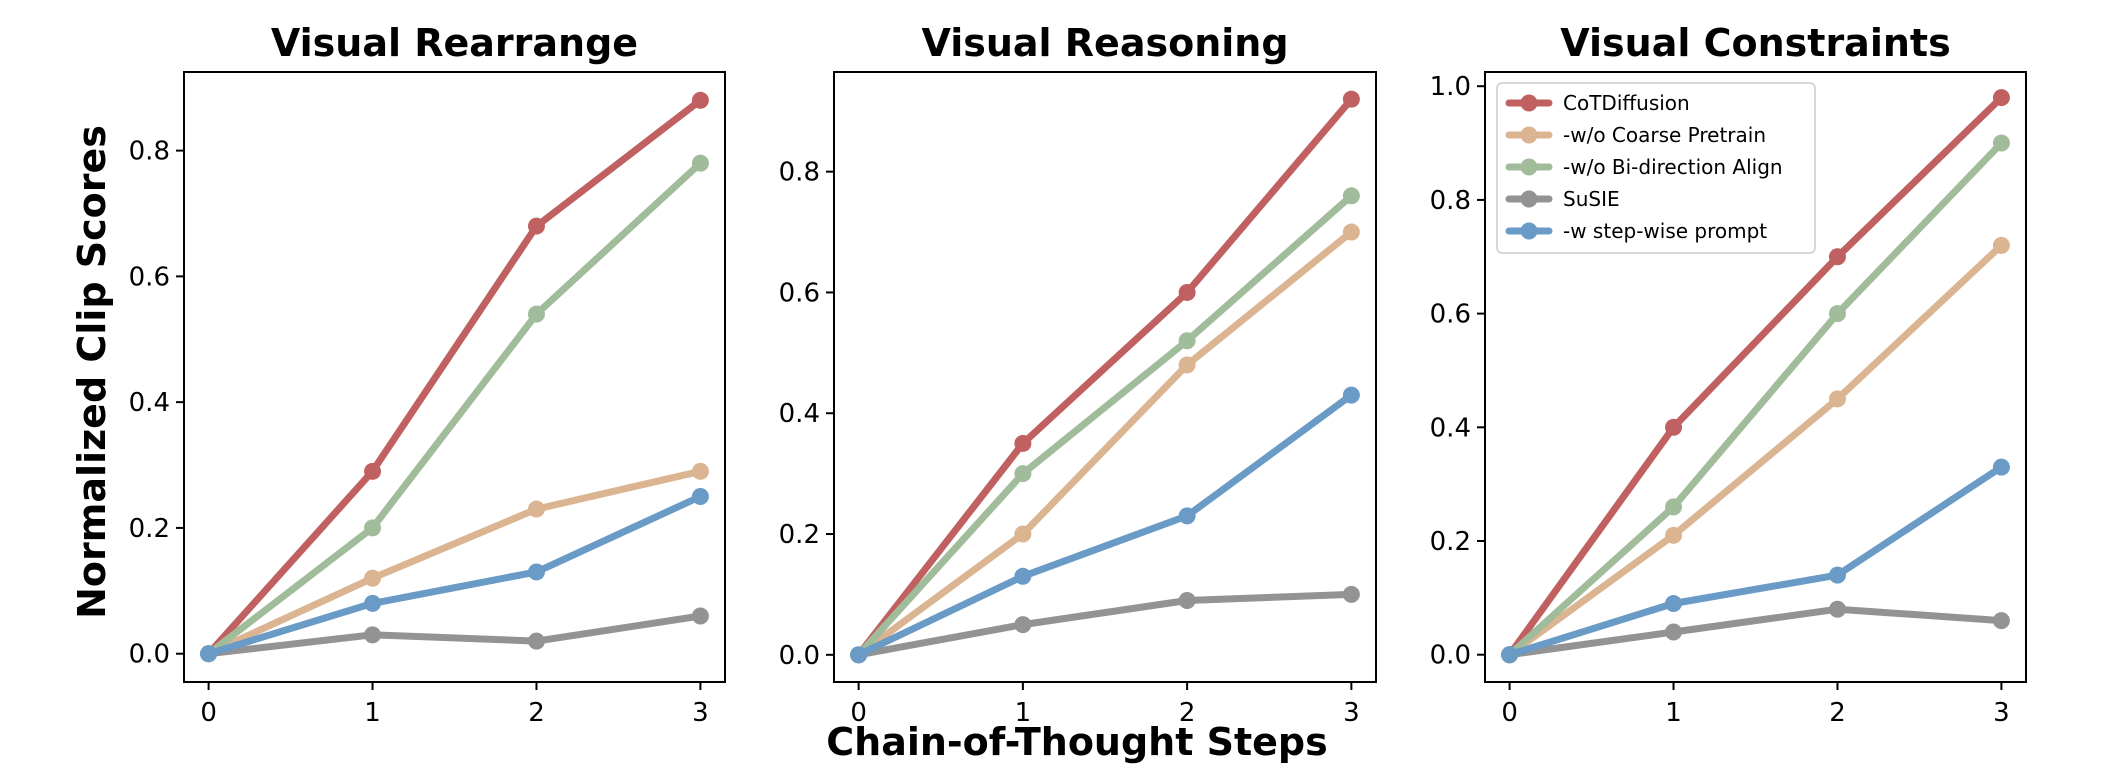 The height and width of the screenshot is (780, 2102). Describe the element at coordinates (1450, 87) in the screenshot. I see `y-tick-label: 1.0` at that location.